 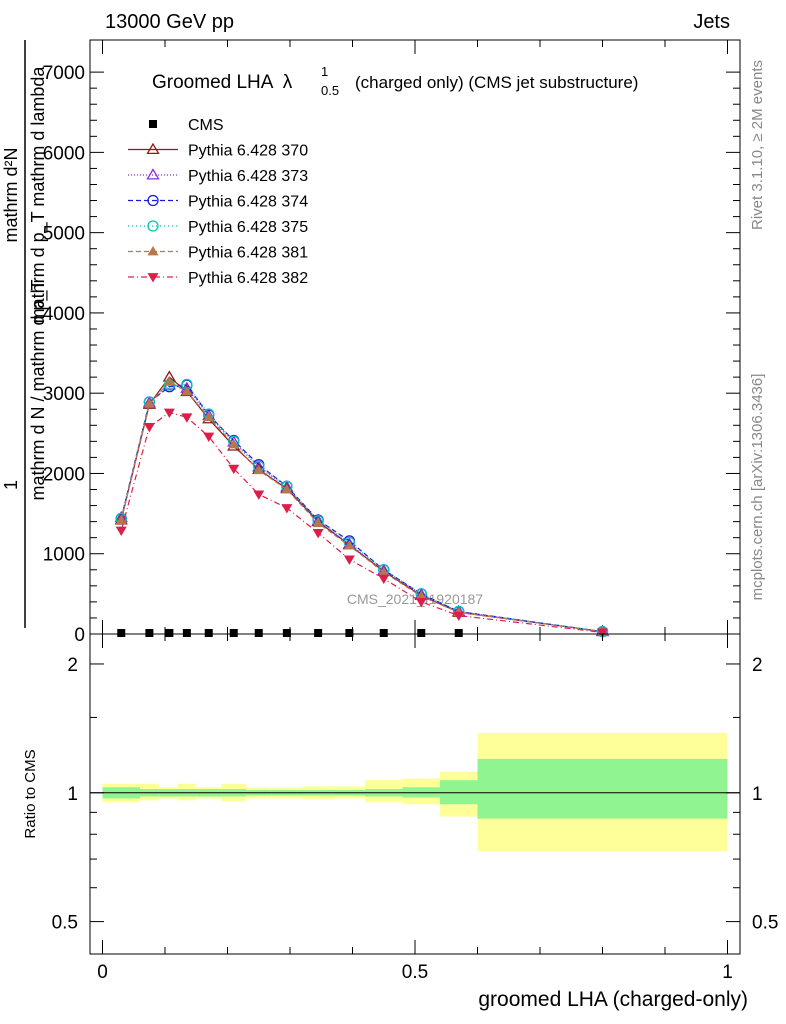 What do you see at coordinates (11, 194) in the screenshot?
I see `ylabel-inner-numerator: mathrm d²N` at bounding box center [11, 194].